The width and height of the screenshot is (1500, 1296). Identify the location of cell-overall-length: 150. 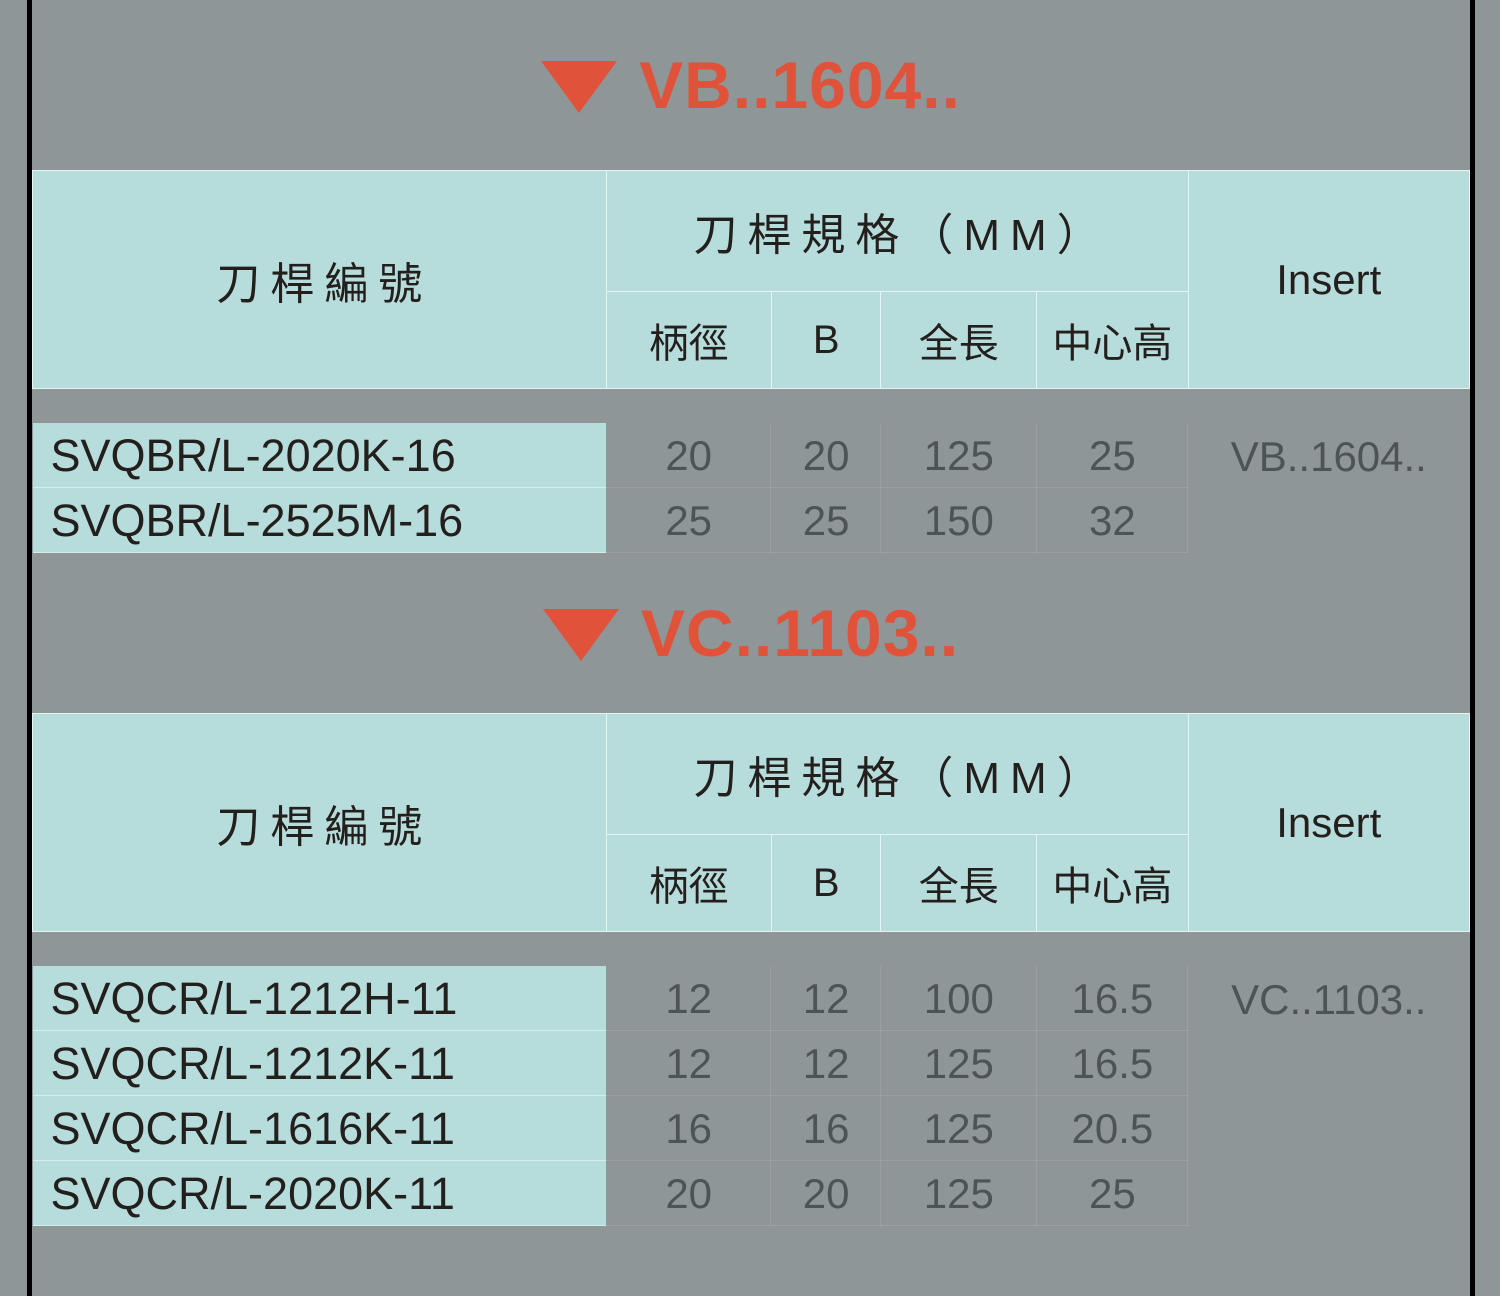
(958, 520).